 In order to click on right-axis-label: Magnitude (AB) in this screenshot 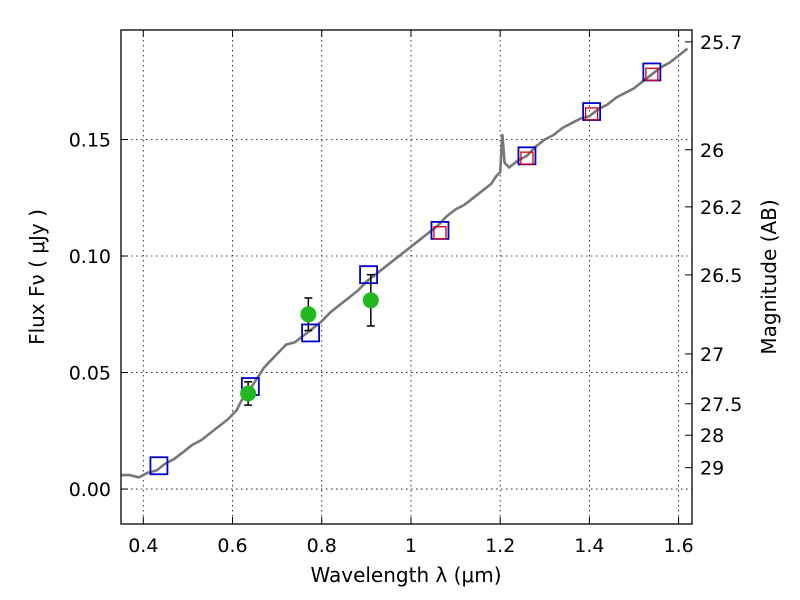, I will do `click(769, 276)`.